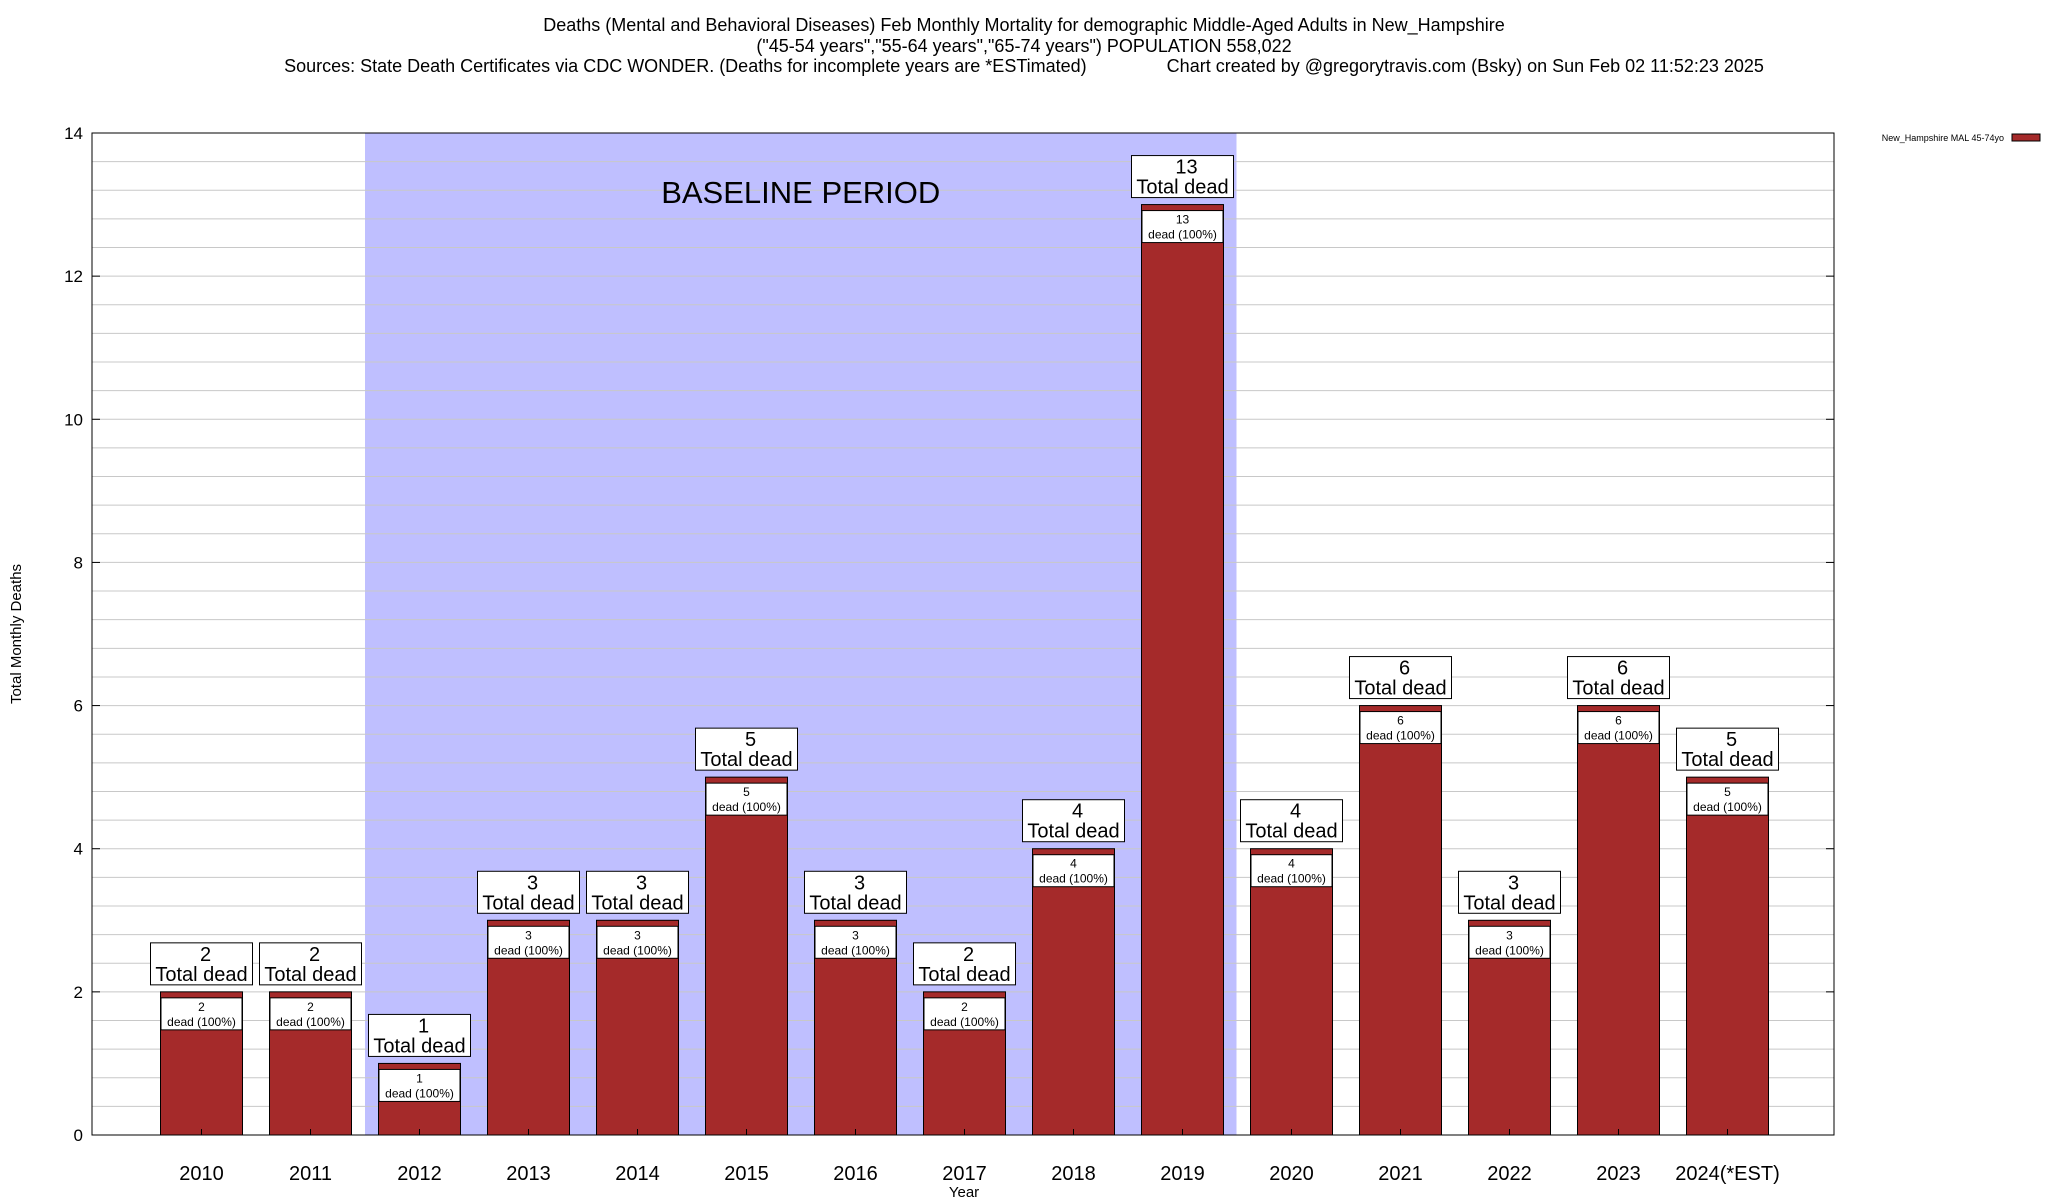 The image size is (2048, 1200). Describe the element at coordinates (201, 1174) in the screenshot. I see `x-tick-label: 2010` at that location.